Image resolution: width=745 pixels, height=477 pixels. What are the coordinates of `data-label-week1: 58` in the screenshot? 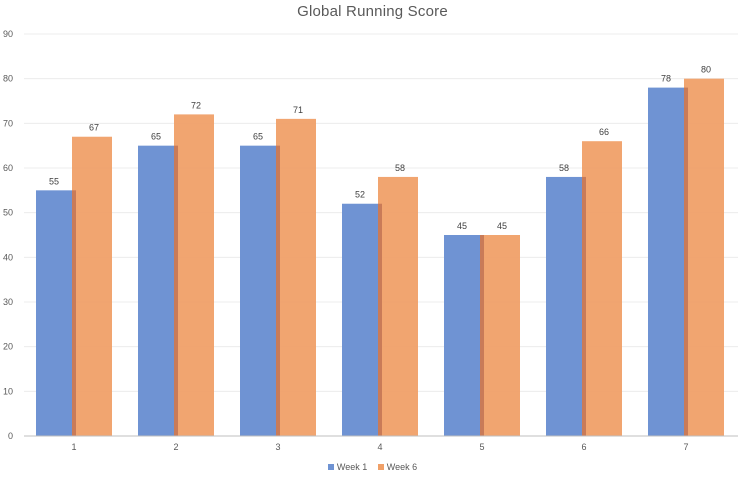 It's located at (564, 168).